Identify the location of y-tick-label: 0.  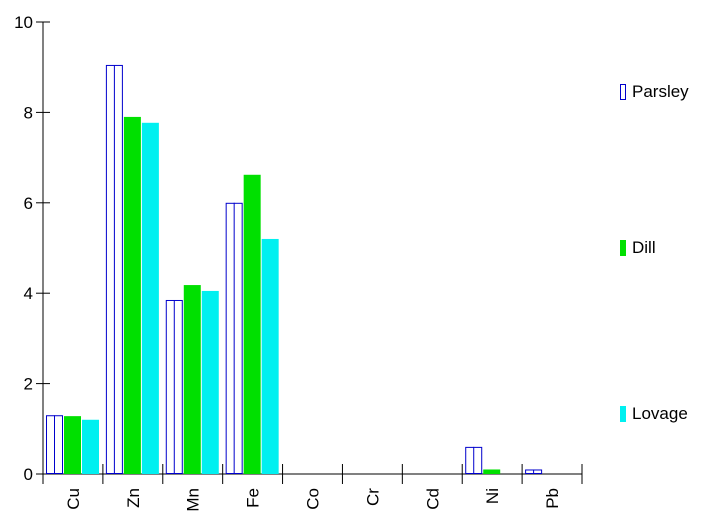
(28, 474).